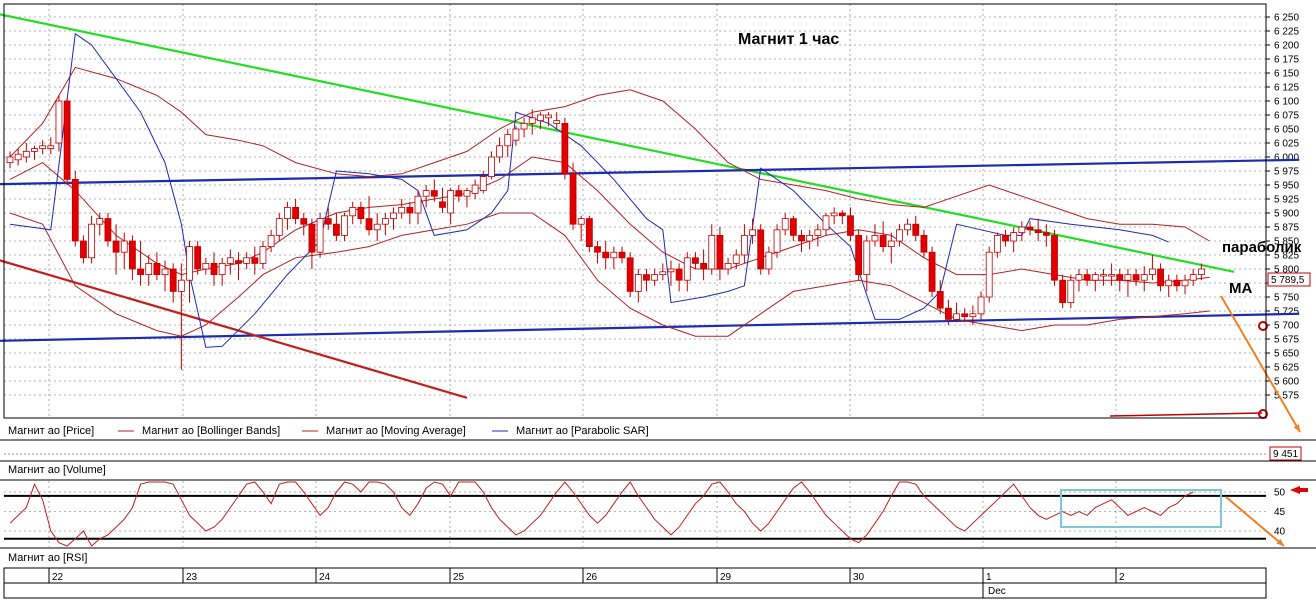 This screenshot has width=1316, height=602. Describe the element at coordinates (1286, 368) in the screenshot. I see `price-tick-label: 5 625` at that location.